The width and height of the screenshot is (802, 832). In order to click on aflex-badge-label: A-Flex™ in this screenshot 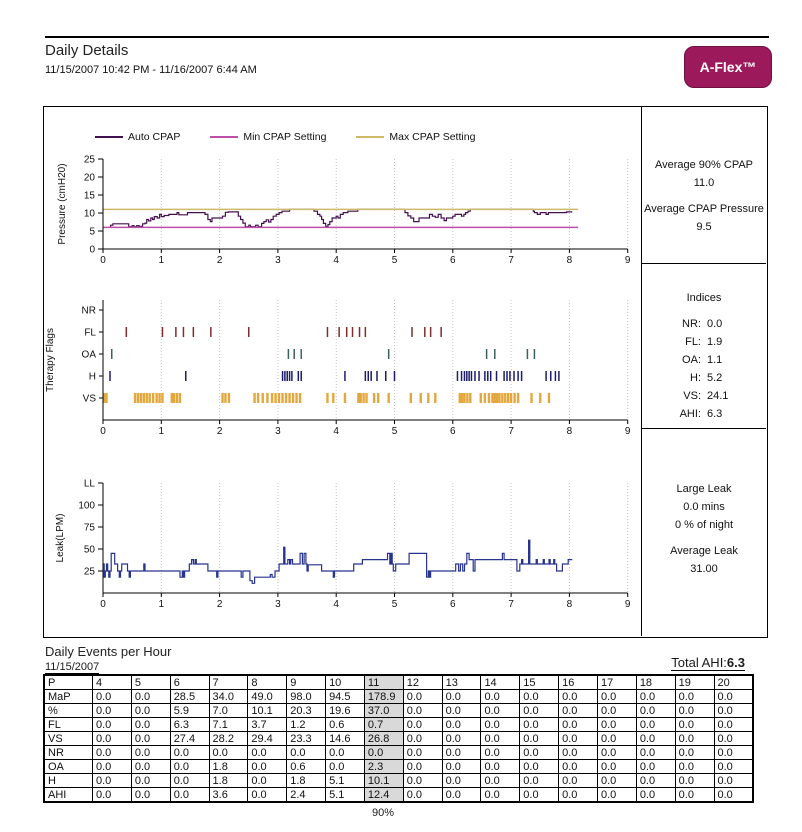, I will do `click(728, 67)`.